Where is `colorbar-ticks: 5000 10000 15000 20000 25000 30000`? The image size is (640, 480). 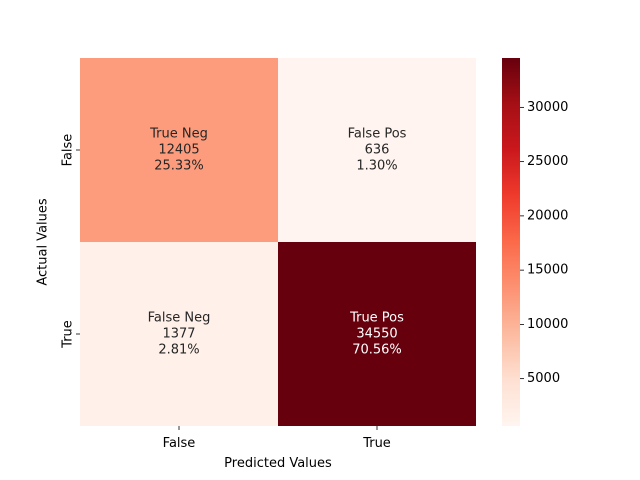 colorbar-ticks: 5000 10000 15000 20000 25000 30000 is located at coordinates (544, 243).